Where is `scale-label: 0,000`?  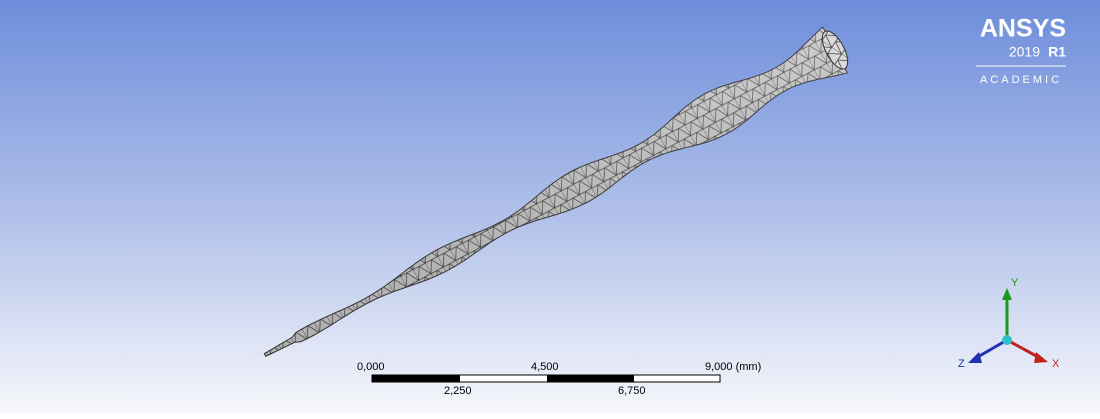 scale-label: 0,000 is located at coordinates (371, 367).